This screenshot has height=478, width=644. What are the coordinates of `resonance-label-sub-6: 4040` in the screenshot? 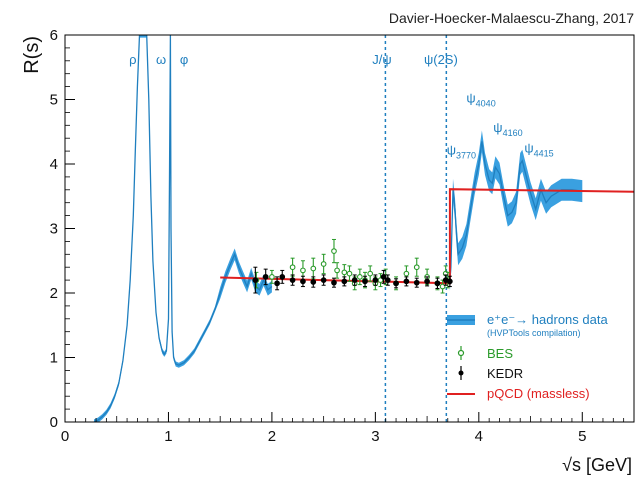 It's located at (486, 104).